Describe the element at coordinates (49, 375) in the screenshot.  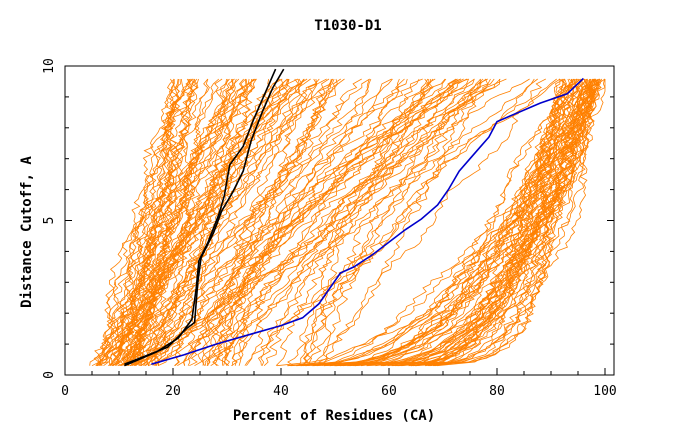
I see `y-tick-label: 0` at that location.